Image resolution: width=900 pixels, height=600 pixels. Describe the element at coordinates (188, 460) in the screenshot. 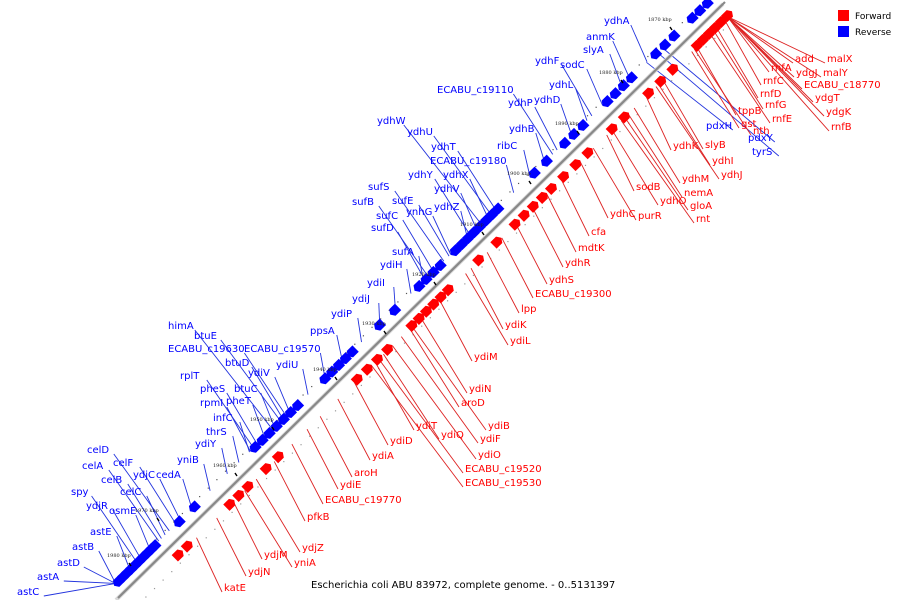

I see `reverse-gene-label: yniB` at that location.